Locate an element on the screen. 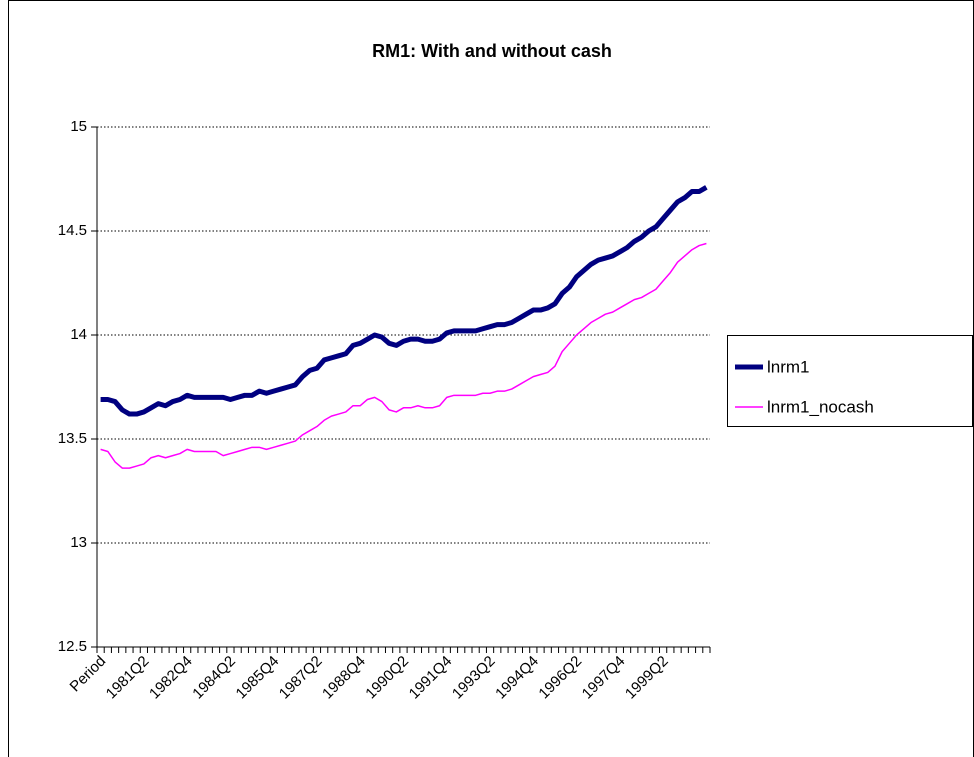 The height and width of the screenshot is (757, 974). y-tick-label: 12.5 is located at coordinates (72, 646).